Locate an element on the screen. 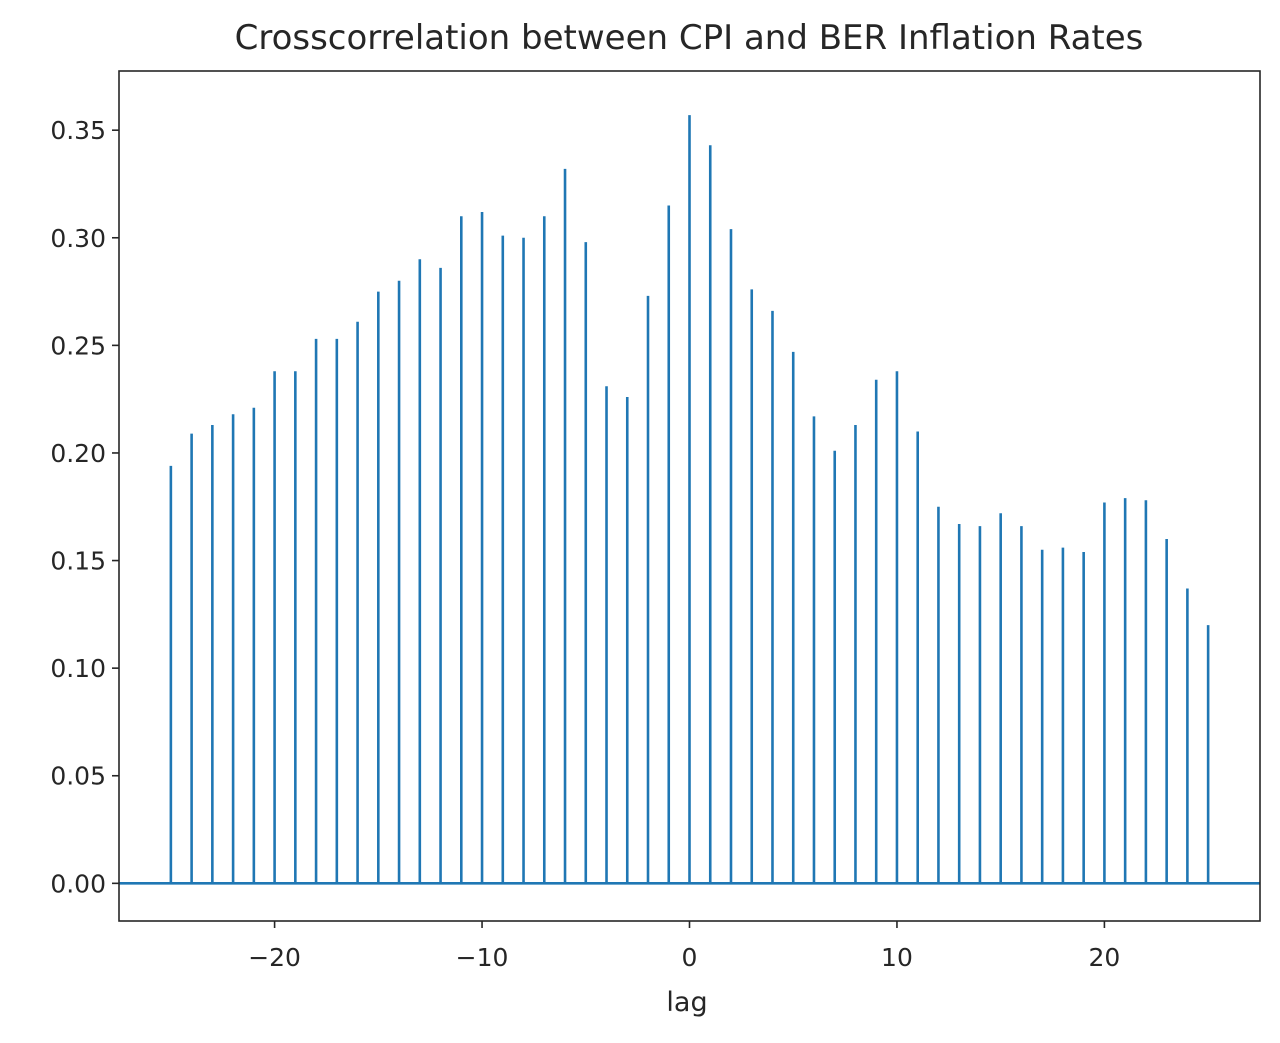 The width and height of the screenshot is (1280, 1043). y-tick-label: 0.20 is located at coordinates (78, 453).